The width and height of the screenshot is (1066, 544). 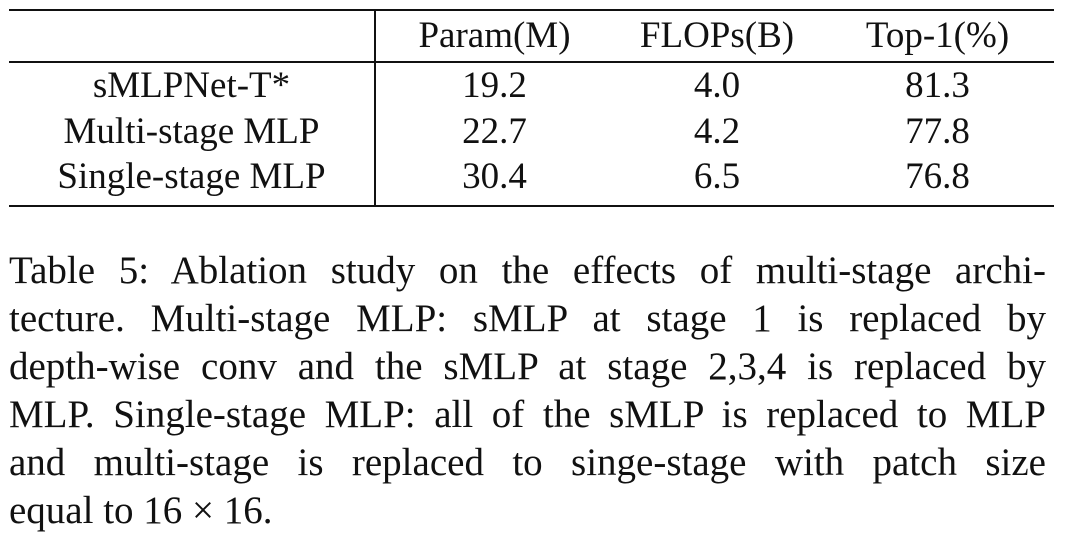 I want to click on flops-cell: 4.0, so click(x=717, y=85).